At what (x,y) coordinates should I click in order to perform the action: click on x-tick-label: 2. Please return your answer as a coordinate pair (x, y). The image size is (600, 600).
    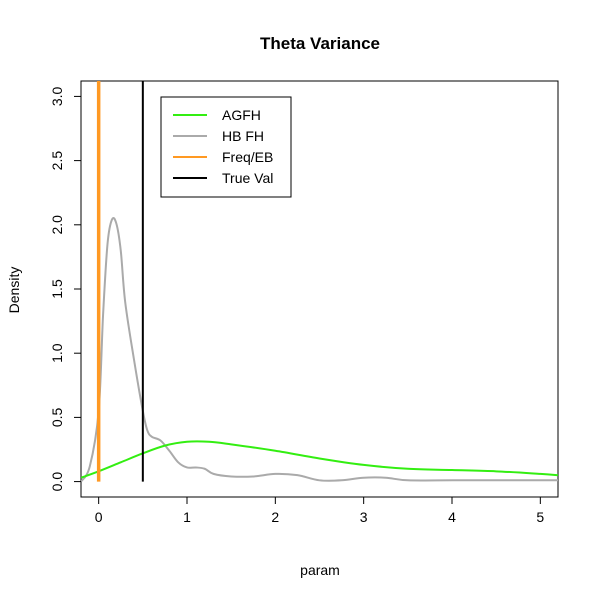
    Looking at the image, I should click on (275, 517).